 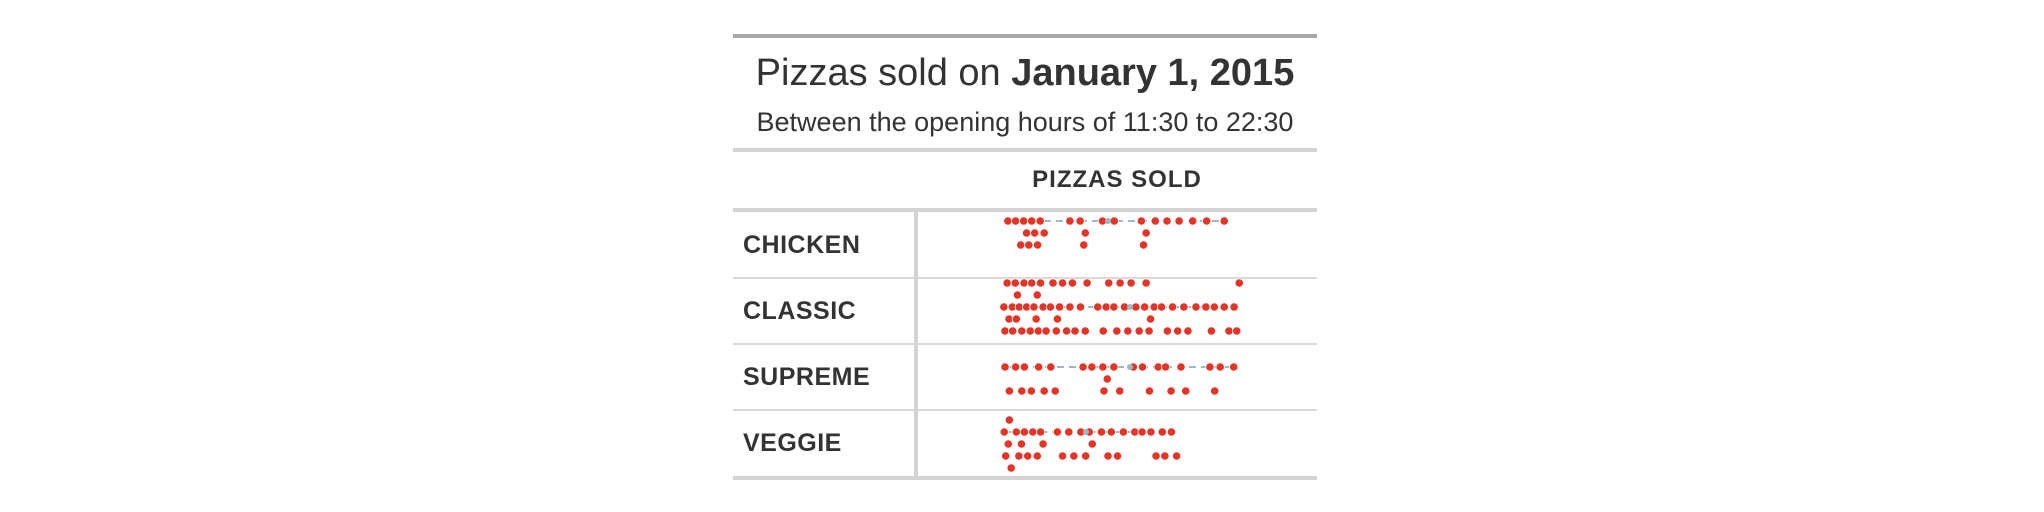 What do you see at coordinates (802, 245) in the screenshot?
I see `row-label-chicken: CHICKEN` at bounding box center [802, 245].